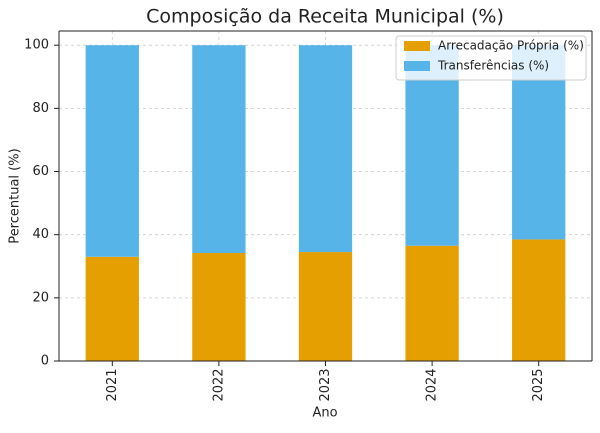  What do you see at coordinates (40, 171) in the screenshot?
I see `y-tick-label: 60` at bounding box center [40, 171].